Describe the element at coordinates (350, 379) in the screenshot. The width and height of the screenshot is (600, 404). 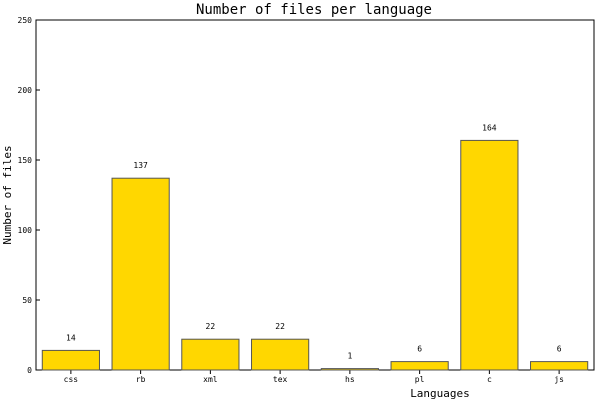
I see `x-tick-label-hs: hs` at that location.